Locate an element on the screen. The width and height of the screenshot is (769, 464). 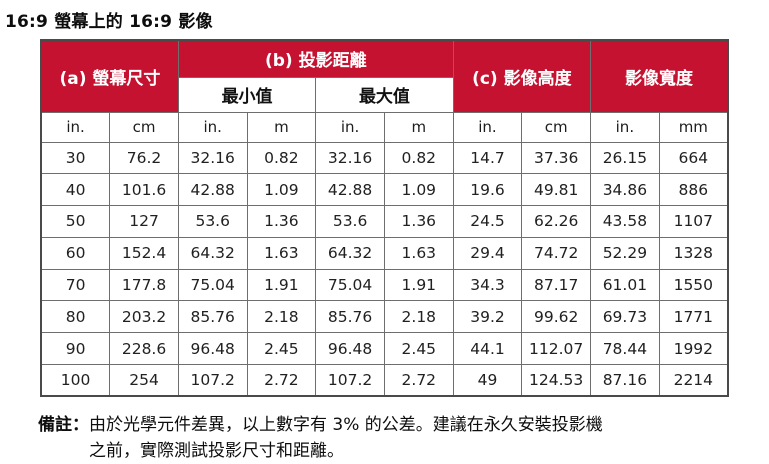
cell: 30 is located at coordinates (75, 158).